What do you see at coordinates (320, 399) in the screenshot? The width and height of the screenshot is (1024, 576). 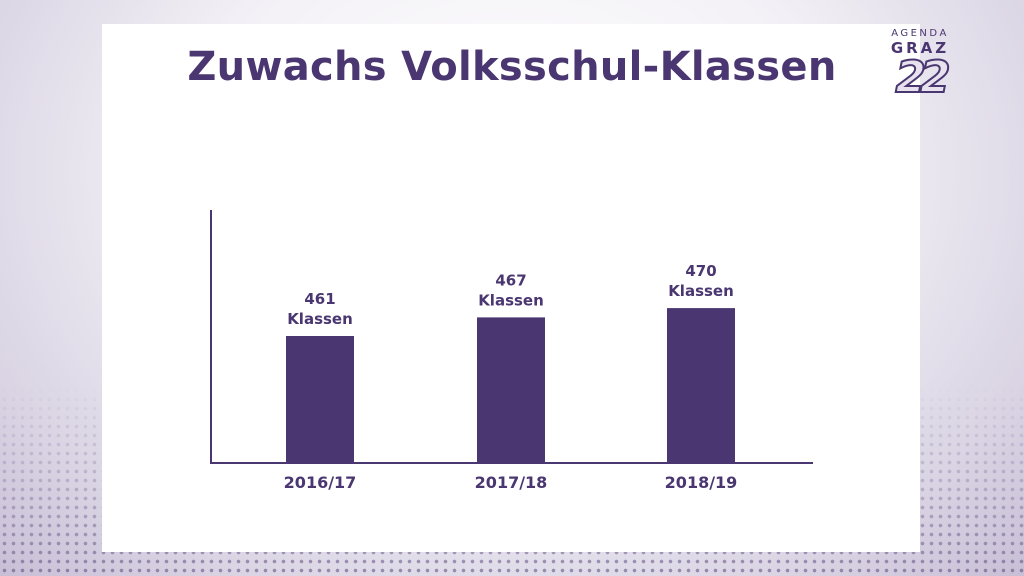 I see `bar-2016/17` at bounding box center [320, 399].